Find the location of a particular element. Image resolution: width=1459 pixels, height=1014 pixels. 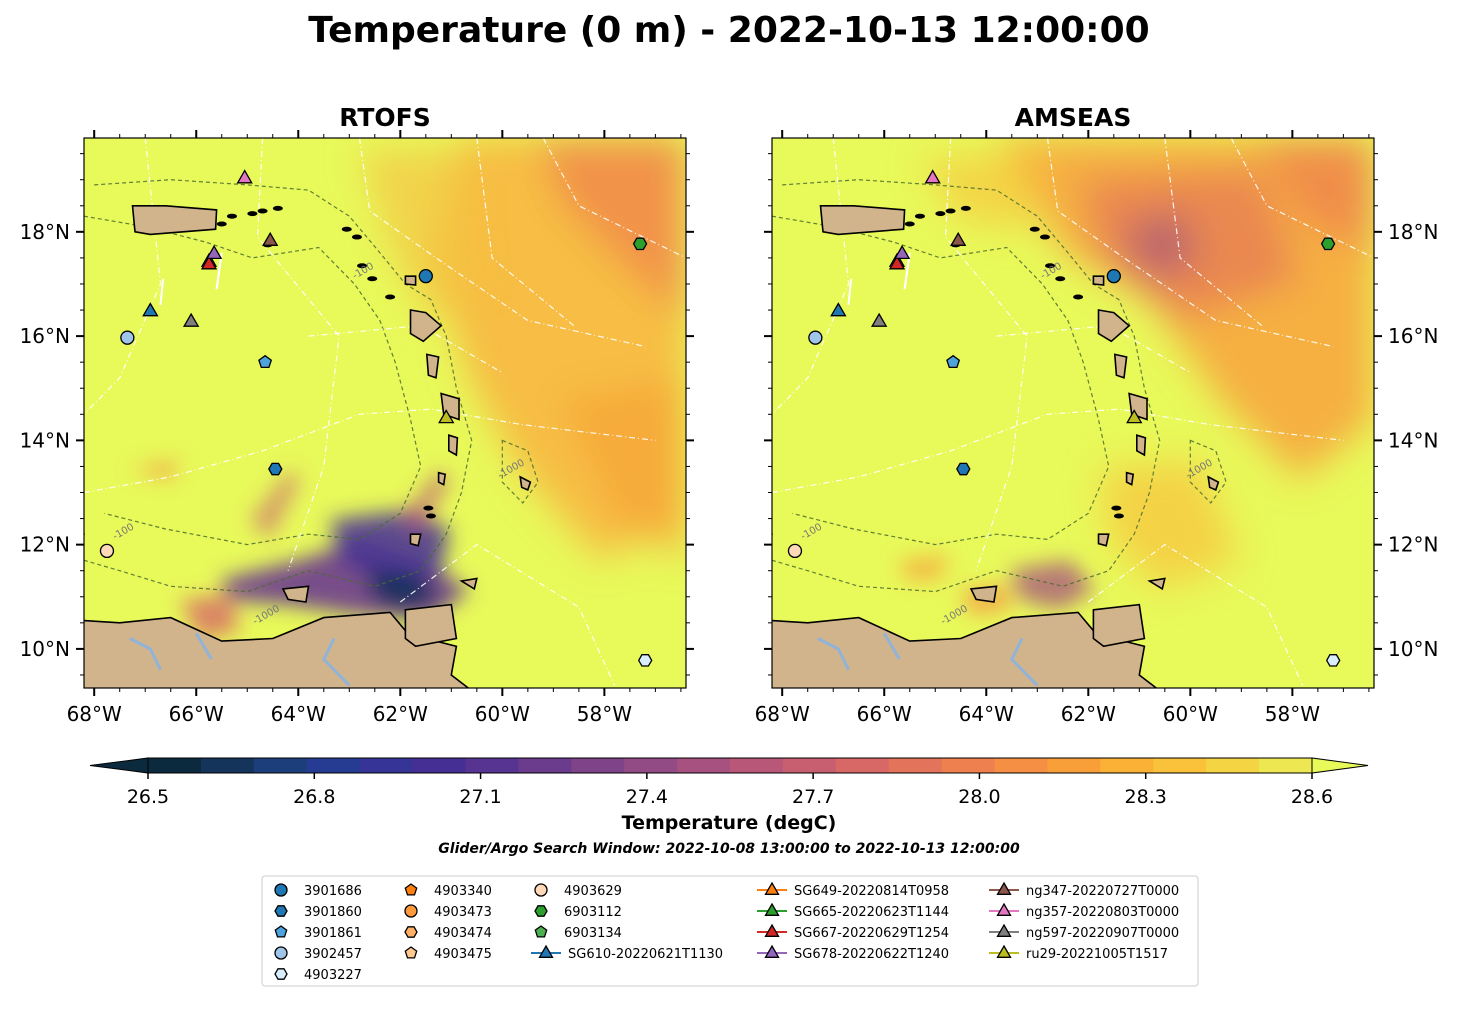

y-tick-label: 10°N is located at coordinates (1413, 649).